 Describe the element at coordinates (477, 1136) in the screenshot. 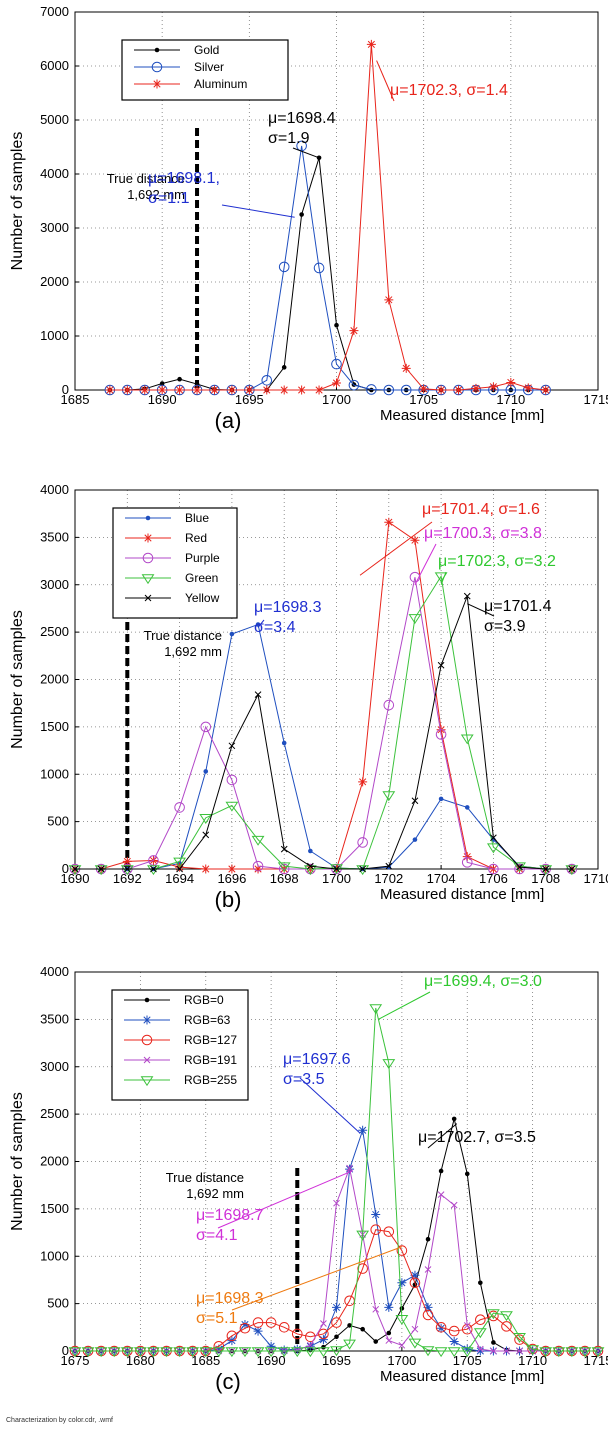

I see `annotation: μ=1702.7, σ=3.5` at that location.